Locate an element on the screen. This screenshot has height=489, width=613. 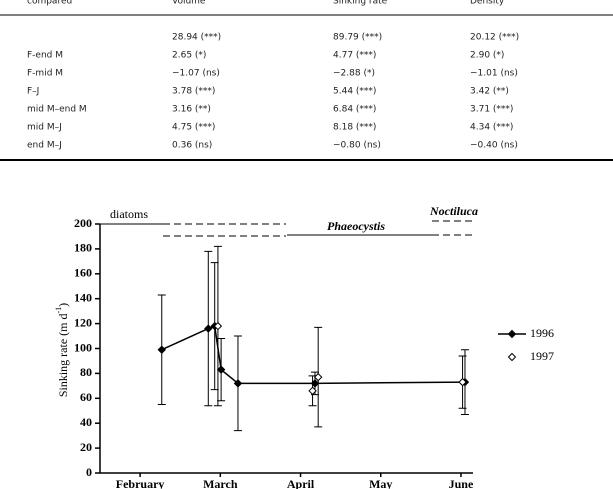
table-cell: 0.36 (ns) is located at coordinates (192, 146).